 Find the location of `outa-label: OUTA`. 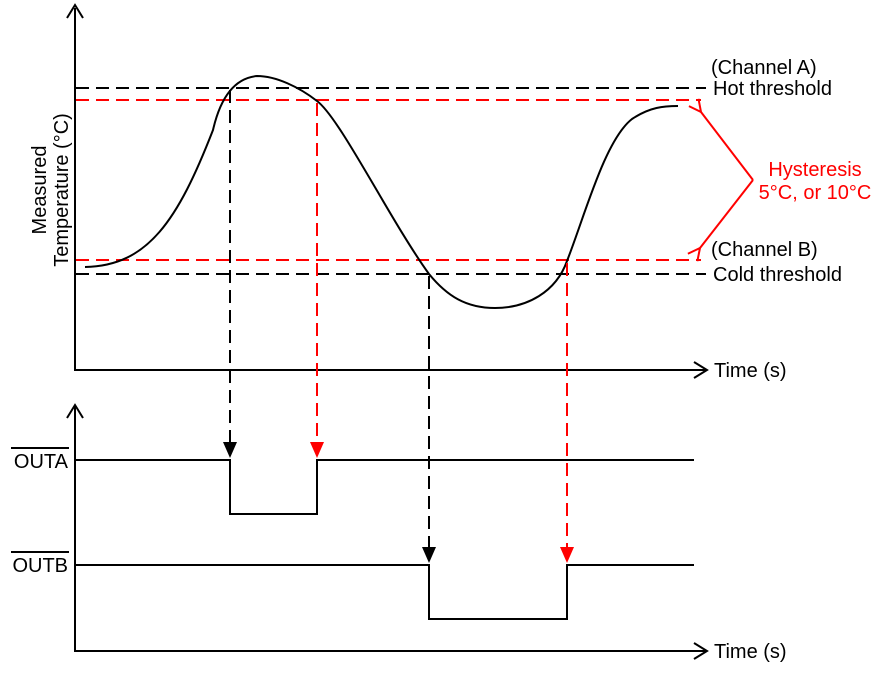

outa-label: OUTA is located at coordinates (41, 462).